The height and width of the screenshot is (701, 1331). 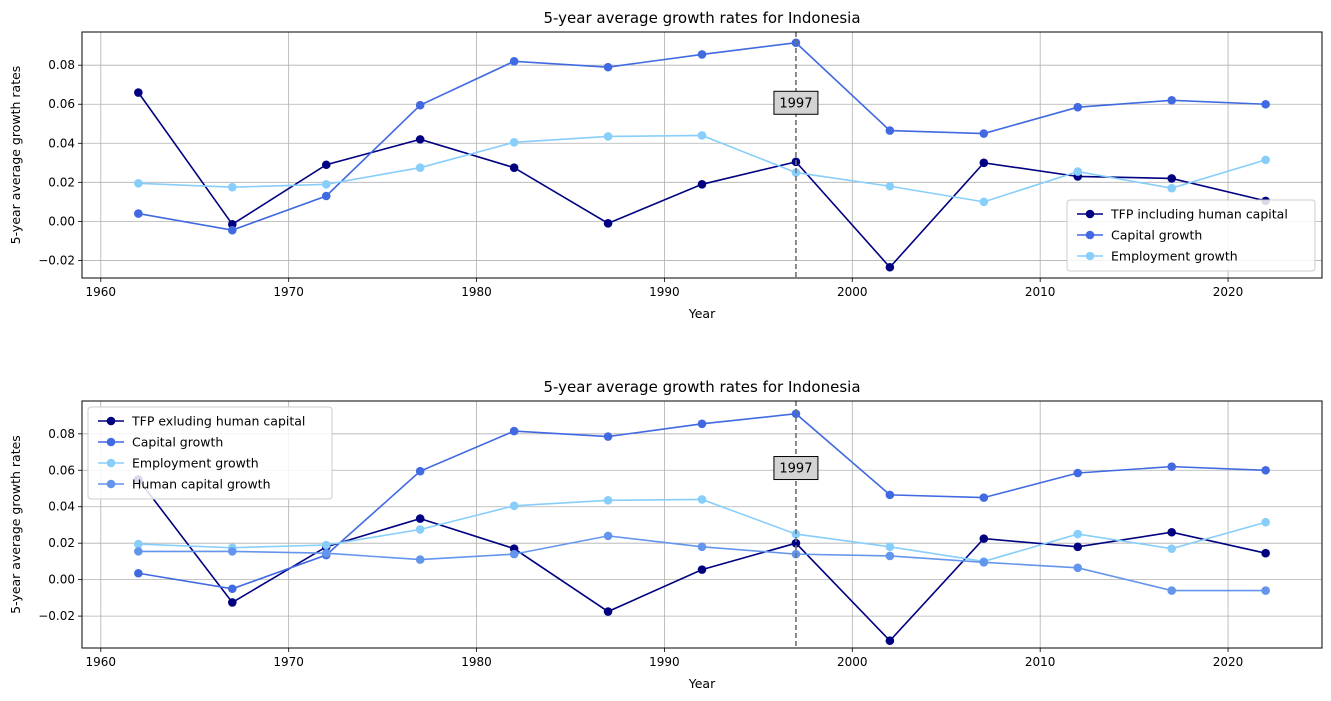 I want to click on y-tick-label: 0.08, so click(x=61, y=434).